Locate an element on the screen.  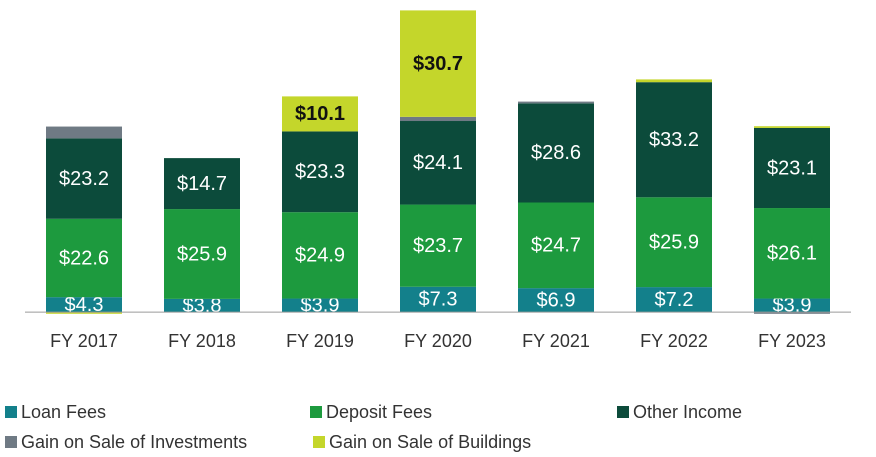
legend-label: Gain on Sale of Buildings is located at coordinates (430, 442).